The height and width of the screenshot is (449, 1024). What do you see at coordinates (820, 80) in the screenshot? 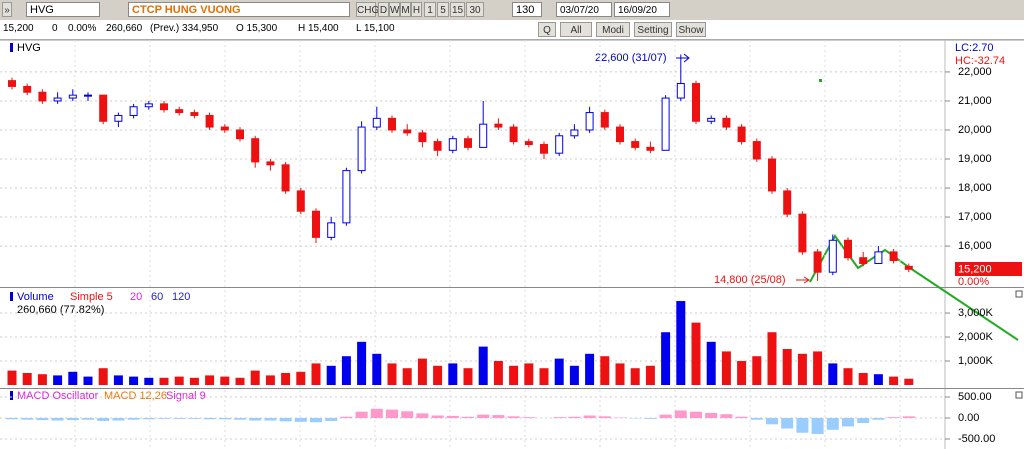
I see `marker` at bounding box center [820, 80].